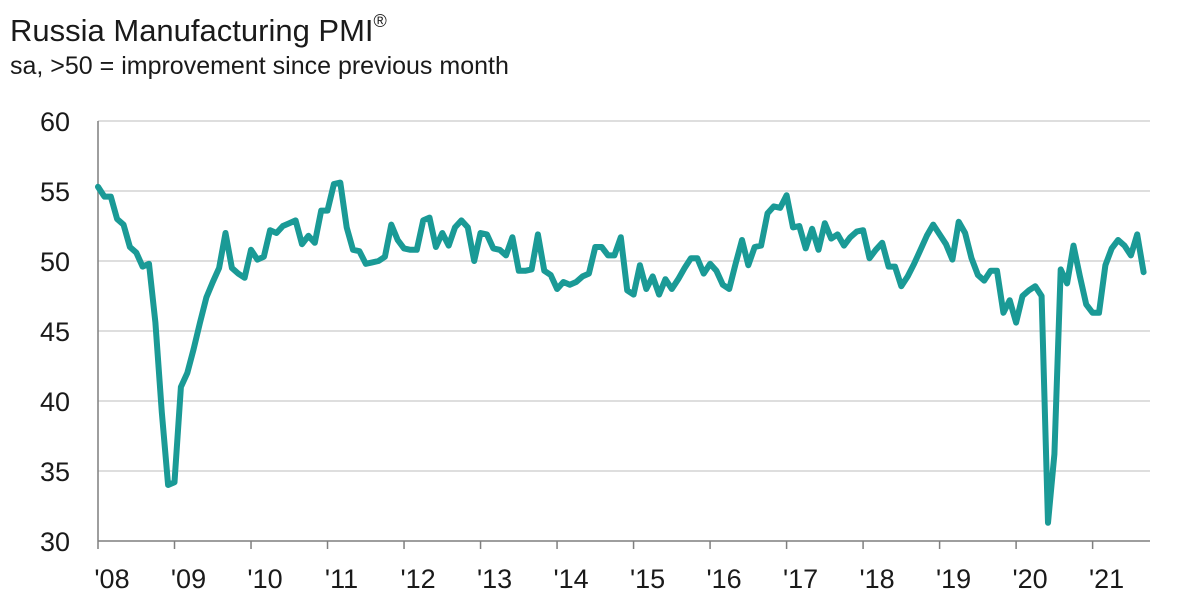  Describe the element at coordinates (55, 192) in the screenshot. I see `y-tick-label: 55` at that location.